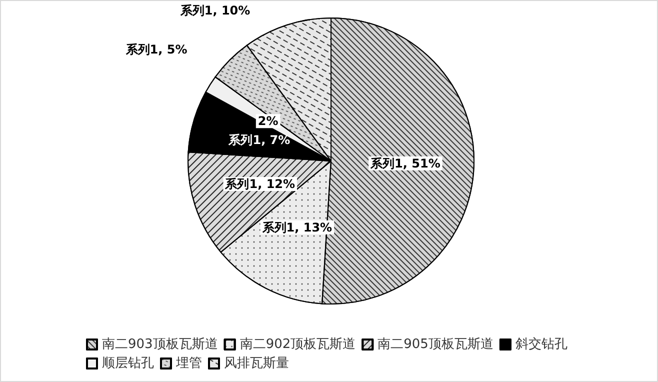 Image resolution: width=658 pixels, height=382 pixels. What do you see at coordinates (256, 363) in the screenshot?
I see `legend-label: 风排瓦斯量` at bounding box center [256, 363].